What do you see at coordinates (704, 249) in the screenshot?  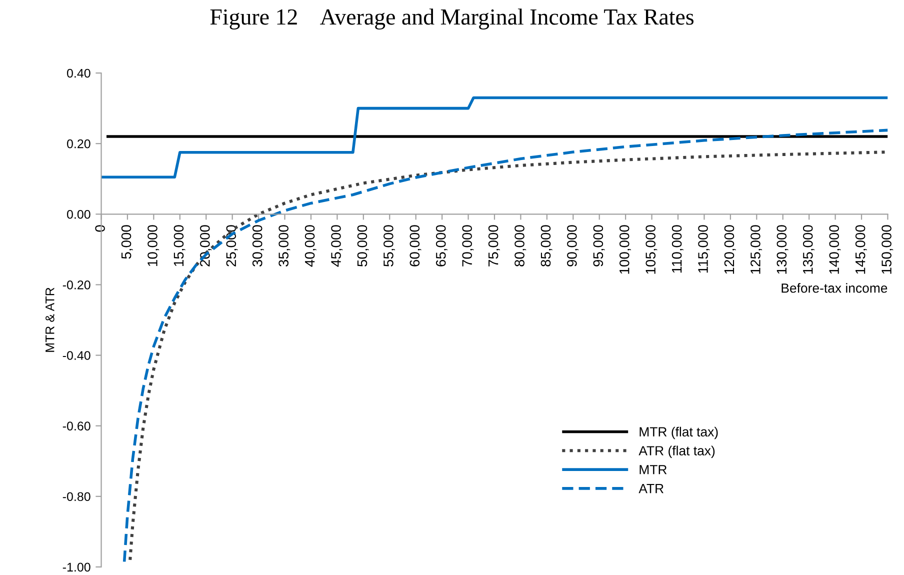 I see `x-tick-label: 115,000` at bounding box center [704, 249].